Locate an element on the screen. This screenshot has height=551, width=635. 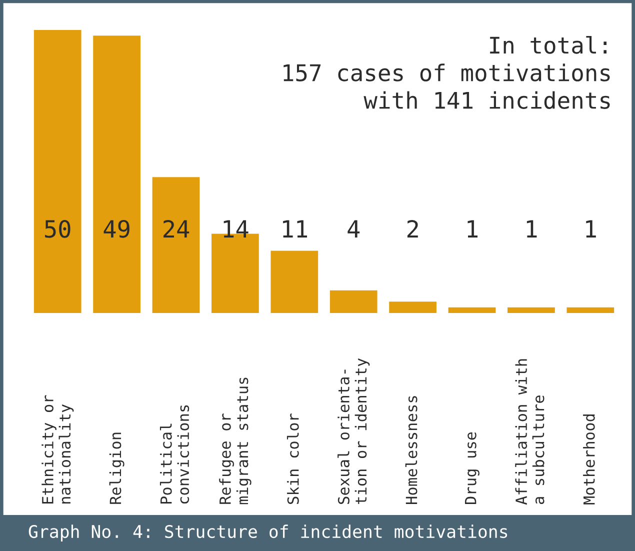
x-tick-label: Drug use is located at coordinates (472, 468).